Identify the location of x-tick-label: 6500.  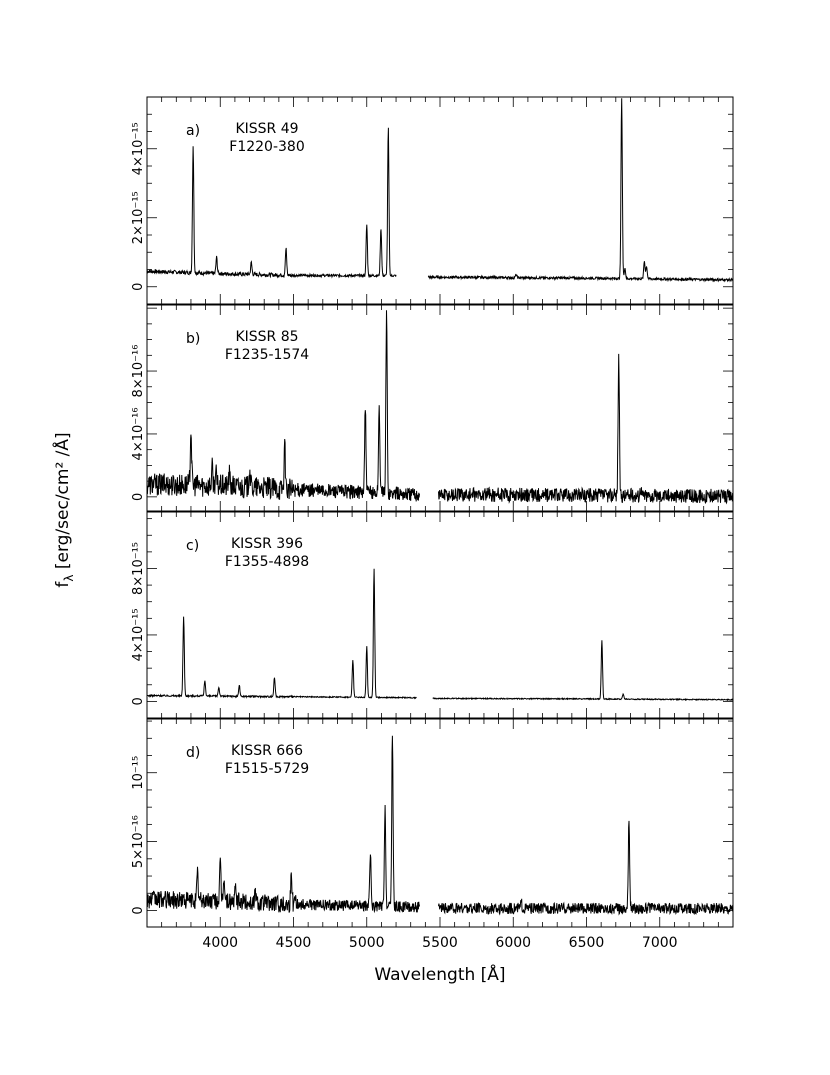
(587, 943).